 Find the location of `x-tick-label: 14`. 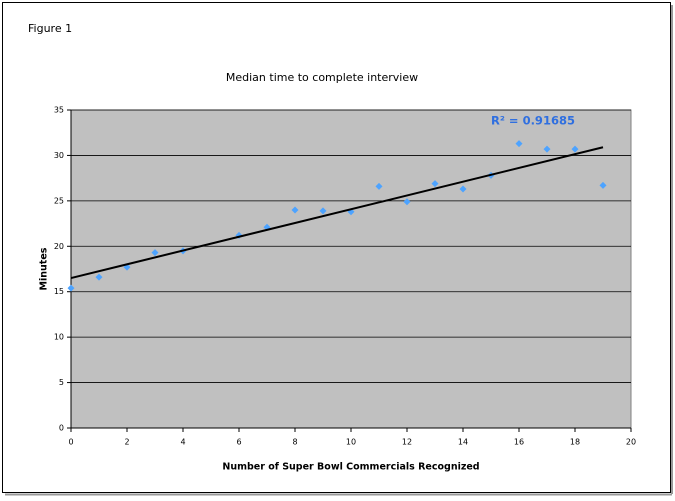

x-tick-label: 14 is located at coordinates (463, 442).